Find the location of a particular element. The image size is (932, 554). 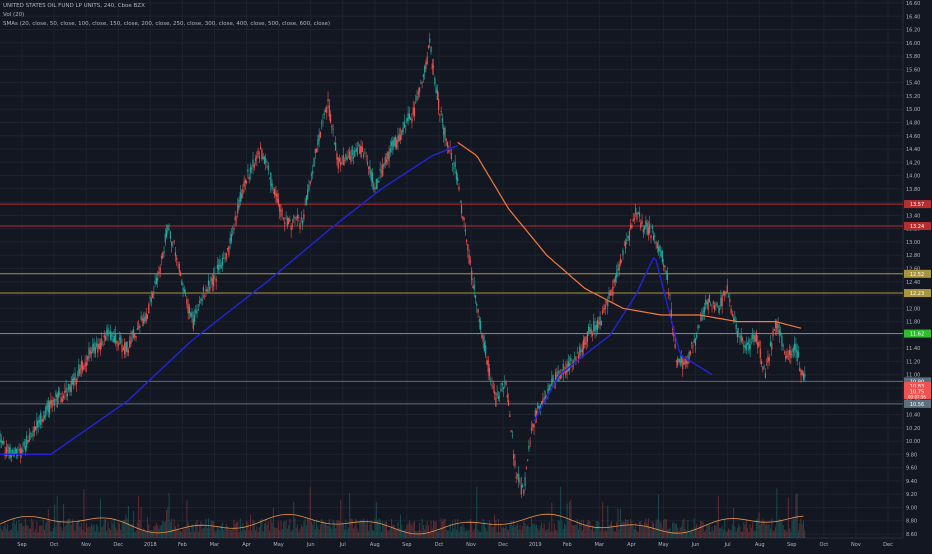

y-tick-label: 13.80 is located at coordinates (913, 190).